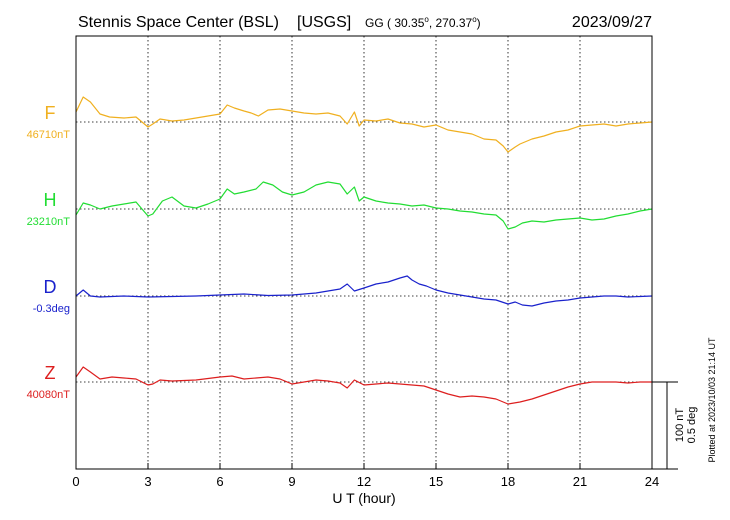 This screenshot has width=730, height=520. What do you see at coordinates (426, 19) in the screenshot?
I see `degree-mark-1: o` at bounding box center [426, 19].